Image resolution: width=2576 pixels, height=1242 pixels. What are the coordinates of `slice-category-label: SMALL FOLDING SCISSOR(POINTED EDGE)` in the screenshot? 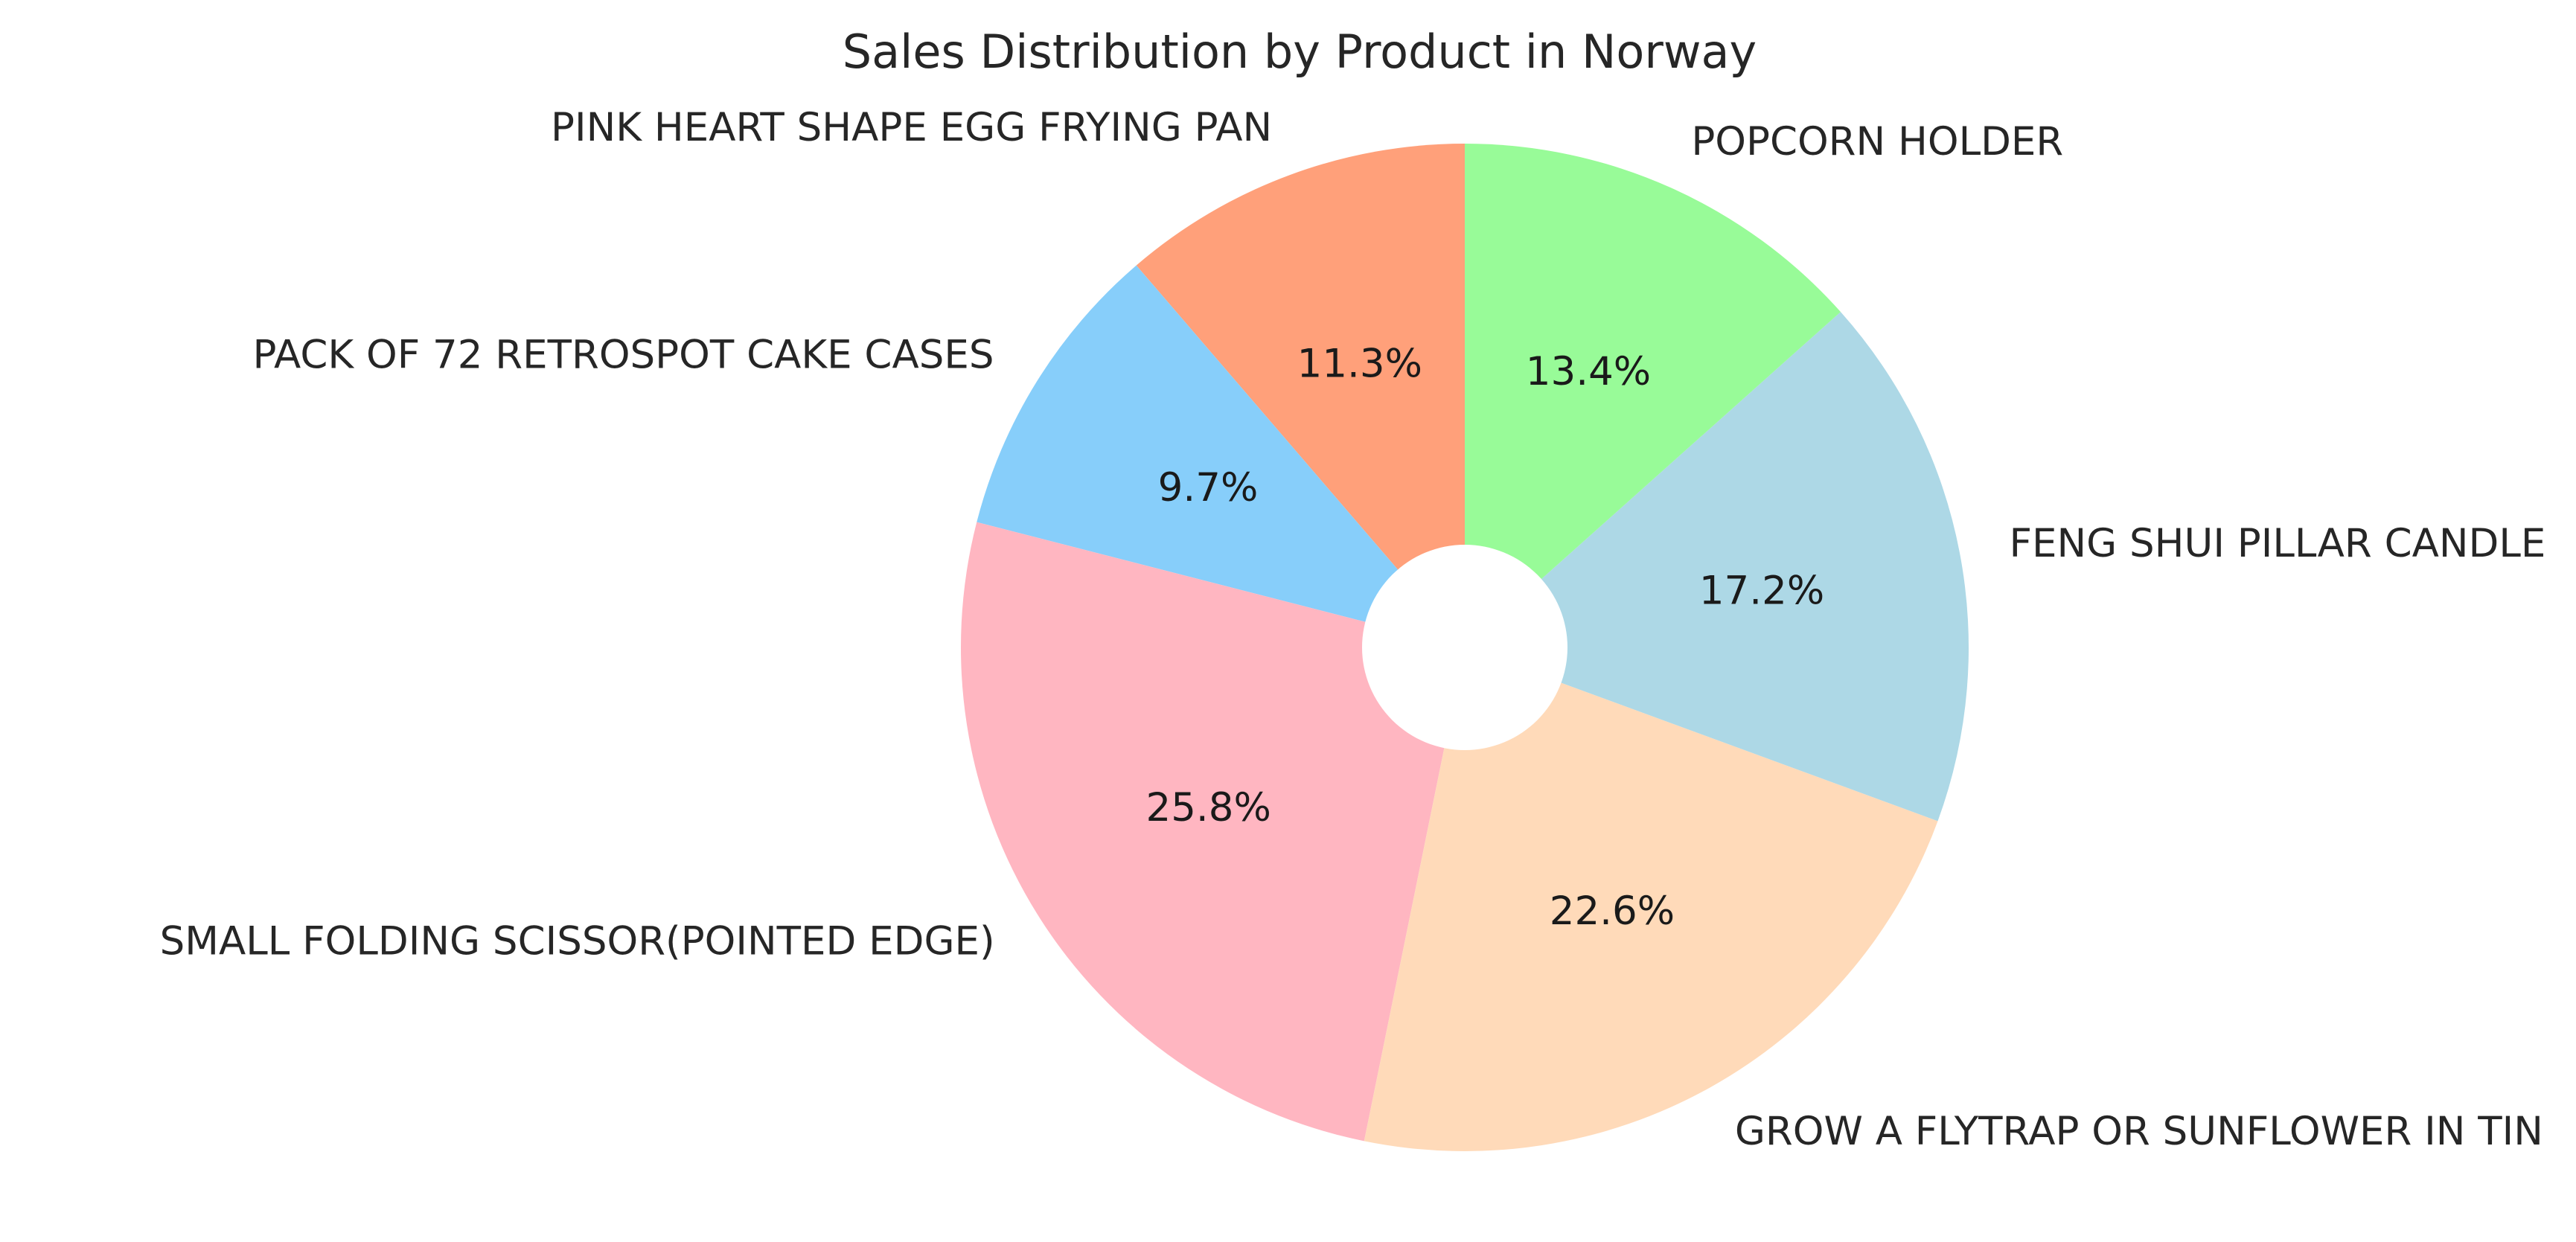 It's located at (577, 941).